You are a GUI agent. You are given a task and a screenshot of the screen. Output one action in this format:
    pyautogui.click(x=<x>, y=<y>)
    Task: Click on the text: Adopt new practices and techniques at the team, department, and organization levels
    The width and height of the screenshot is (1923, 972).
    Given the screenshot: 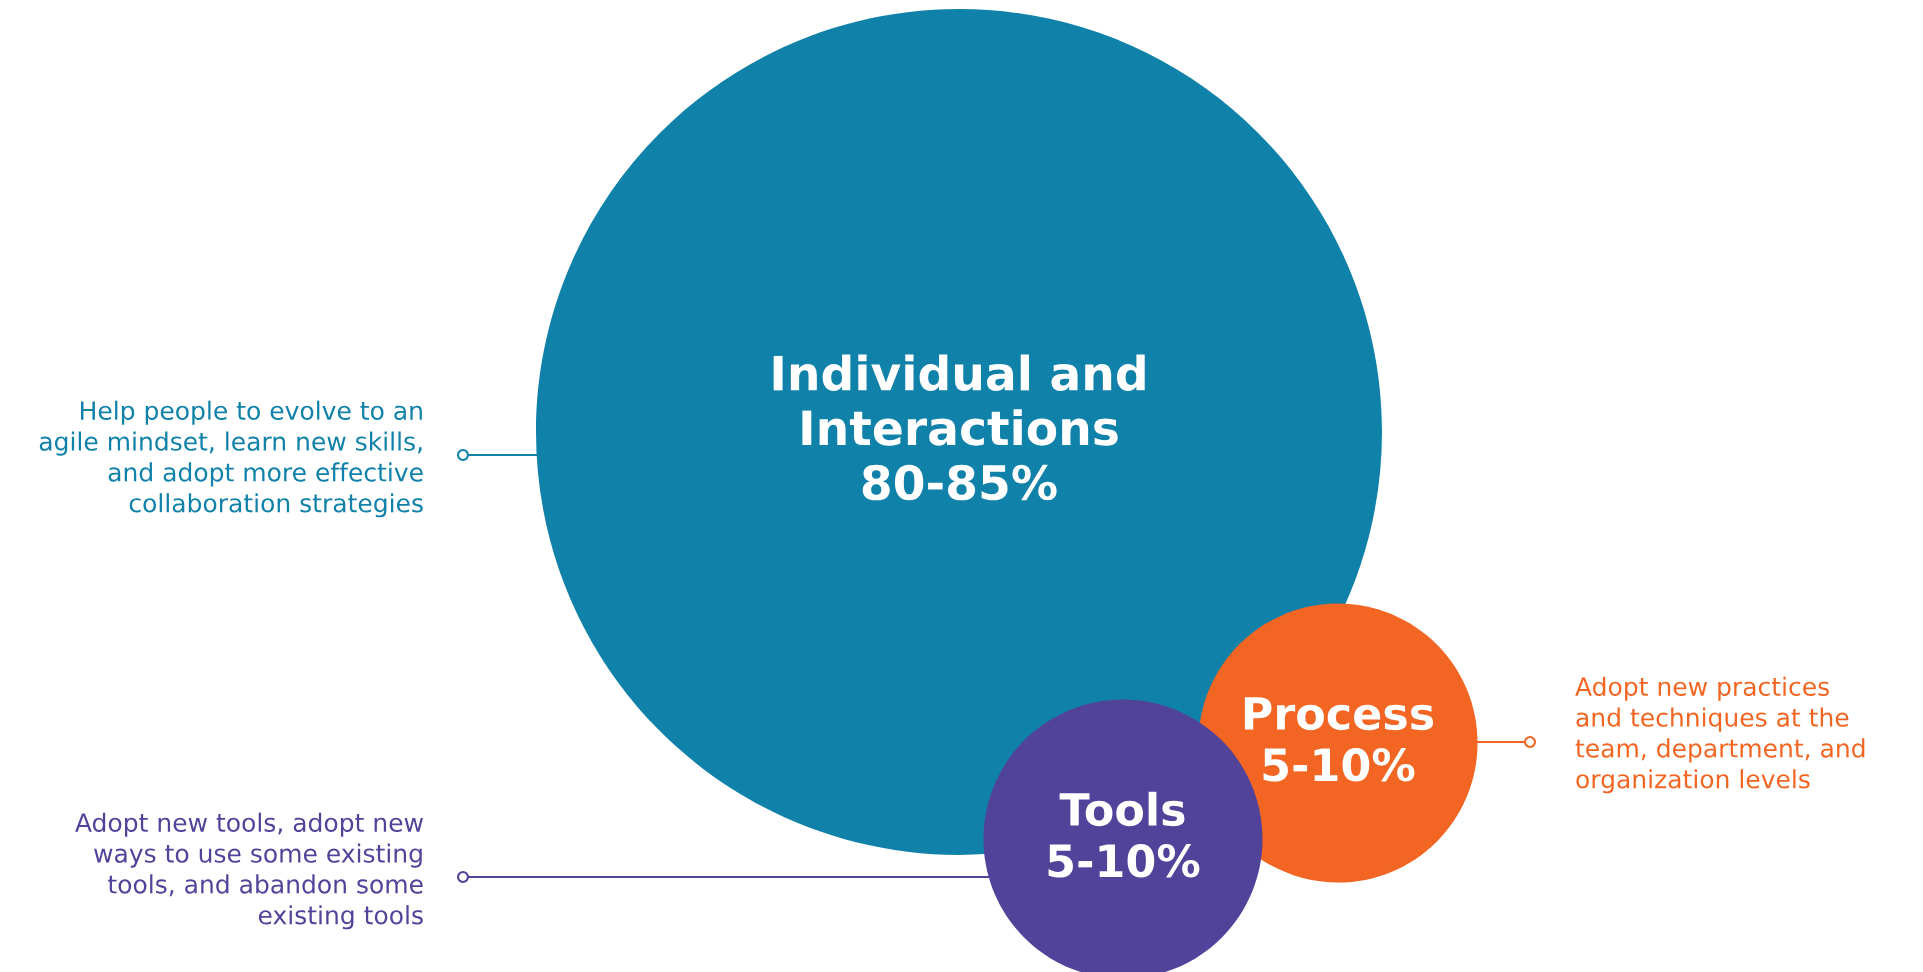 What is the action you would take?
    pyautogui.click(x=1720, y=735)
    